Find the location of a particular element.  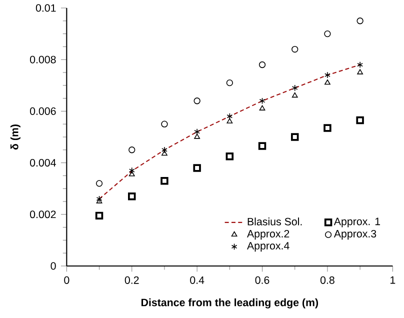

y-tick-label: 0.004 is located at coordinates (43, 163).